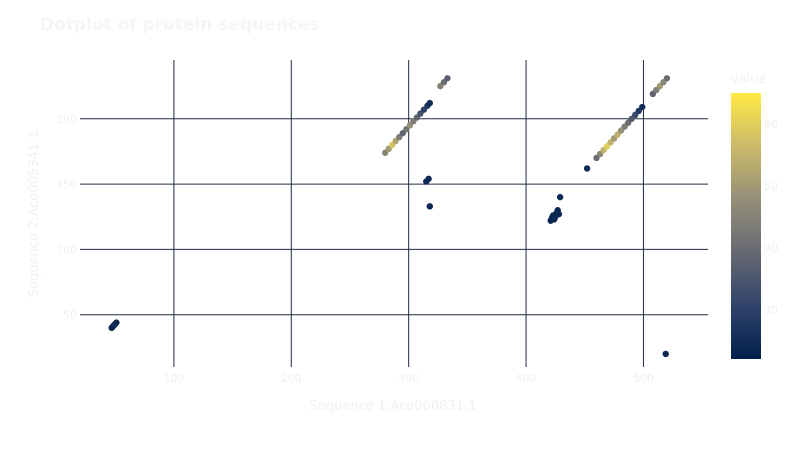 Image resolution: width=798 pixels, height=450 pixels. What do you see at coordinates (408, 378) in the screenshot?
I see `x-tick-label-2: 300` at bounding box center [408, 378].